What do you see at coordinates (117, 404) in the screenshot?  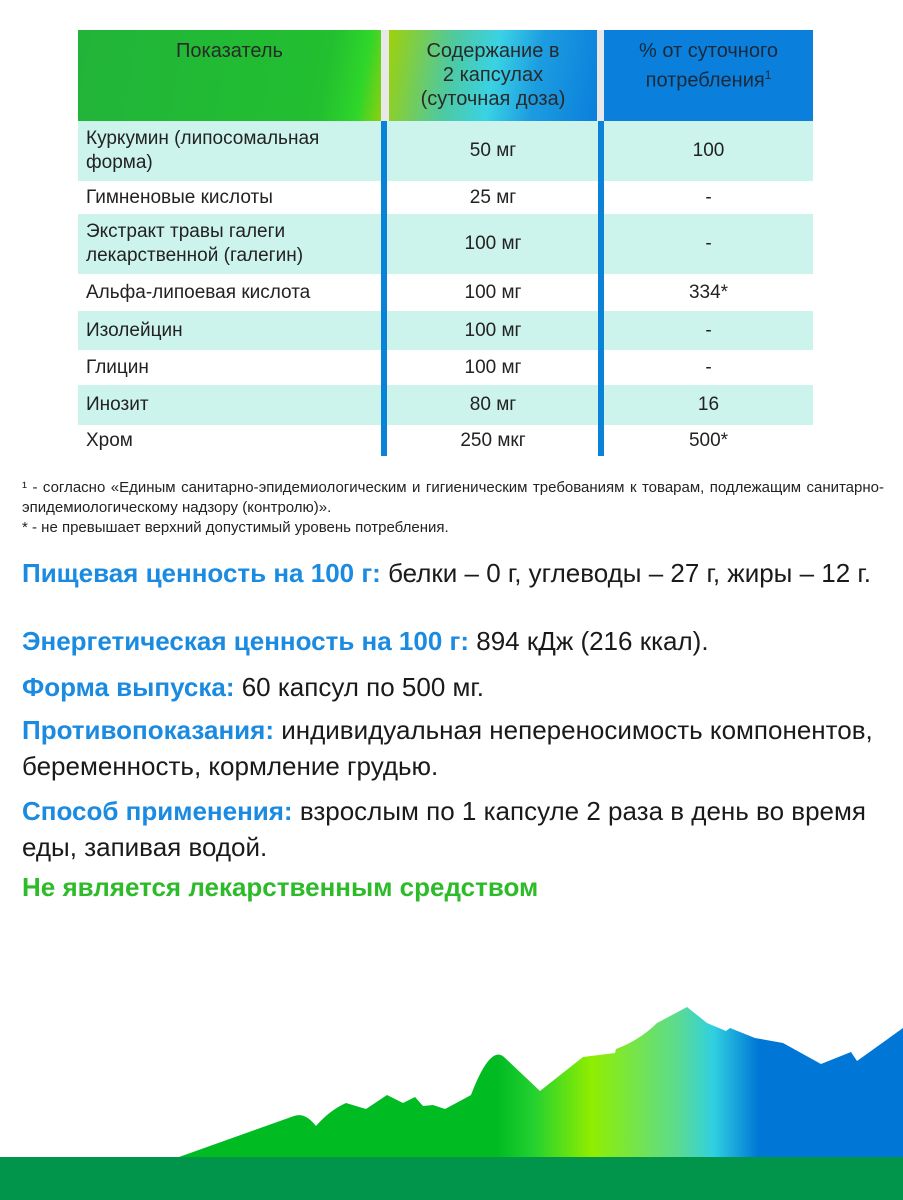 I see `cell-name: Инозит` at bounding box center [117, 404].